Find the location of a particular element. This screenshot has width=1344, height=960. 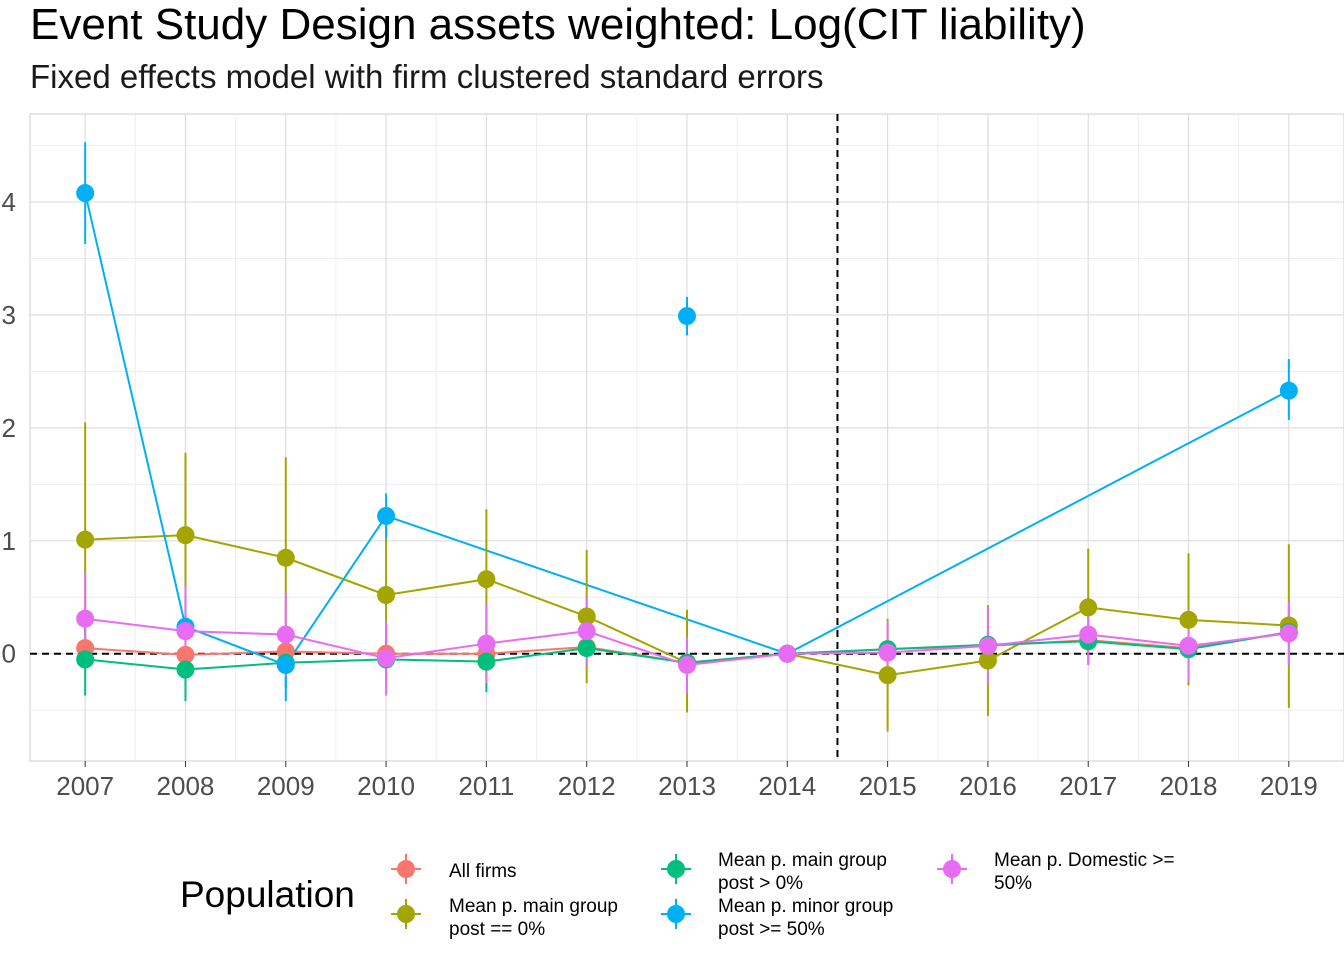

legend-label-mean-p-minor-group-post-50: Mean p. minor group post >= 50% is located at coordinates (805, 918).